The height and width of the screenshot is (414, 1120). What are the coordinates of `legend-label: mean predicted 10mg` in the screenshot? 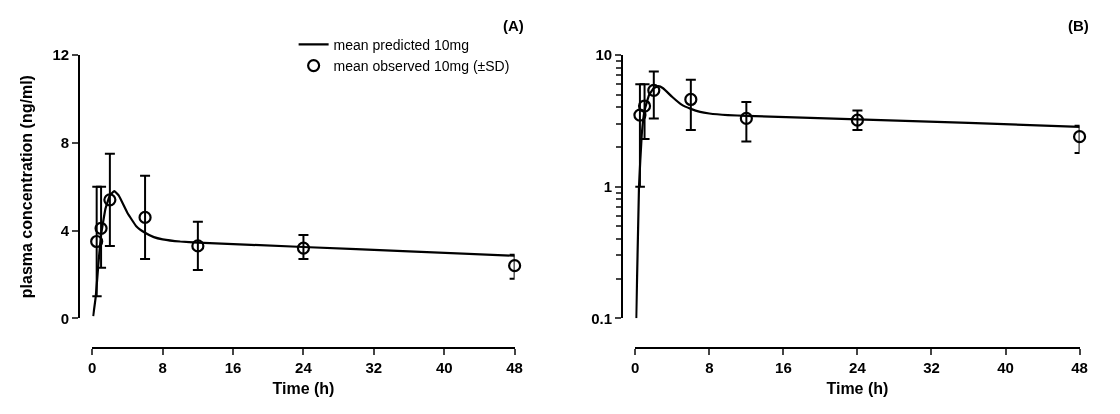 It's located at (401, 44).